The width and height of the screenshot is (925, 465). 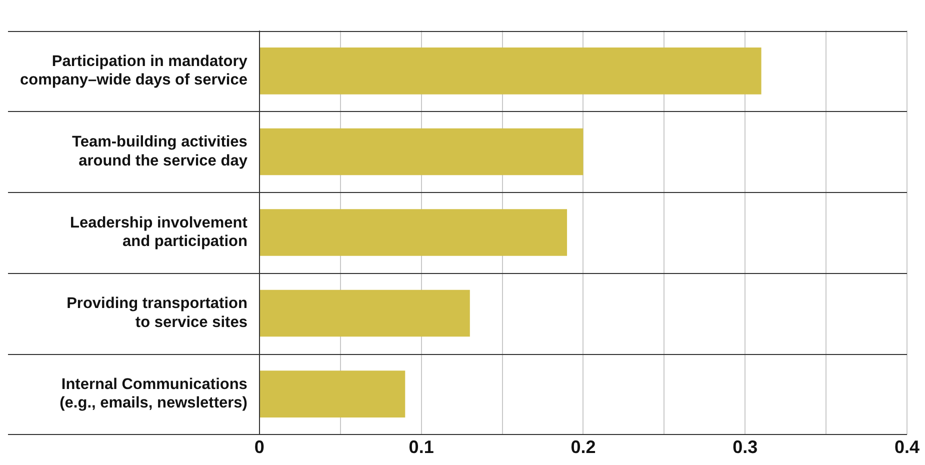 I want to click on x-tick-label: 0.1, so click(x=421, y=447).